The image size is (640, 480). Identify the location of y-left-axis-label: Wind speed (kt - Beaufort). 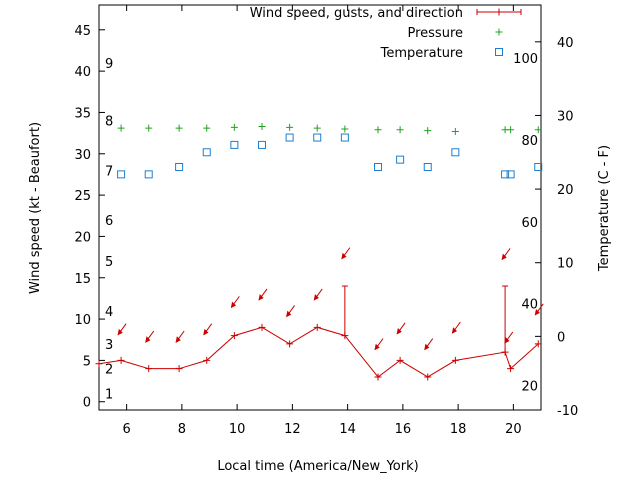
(35, 208).